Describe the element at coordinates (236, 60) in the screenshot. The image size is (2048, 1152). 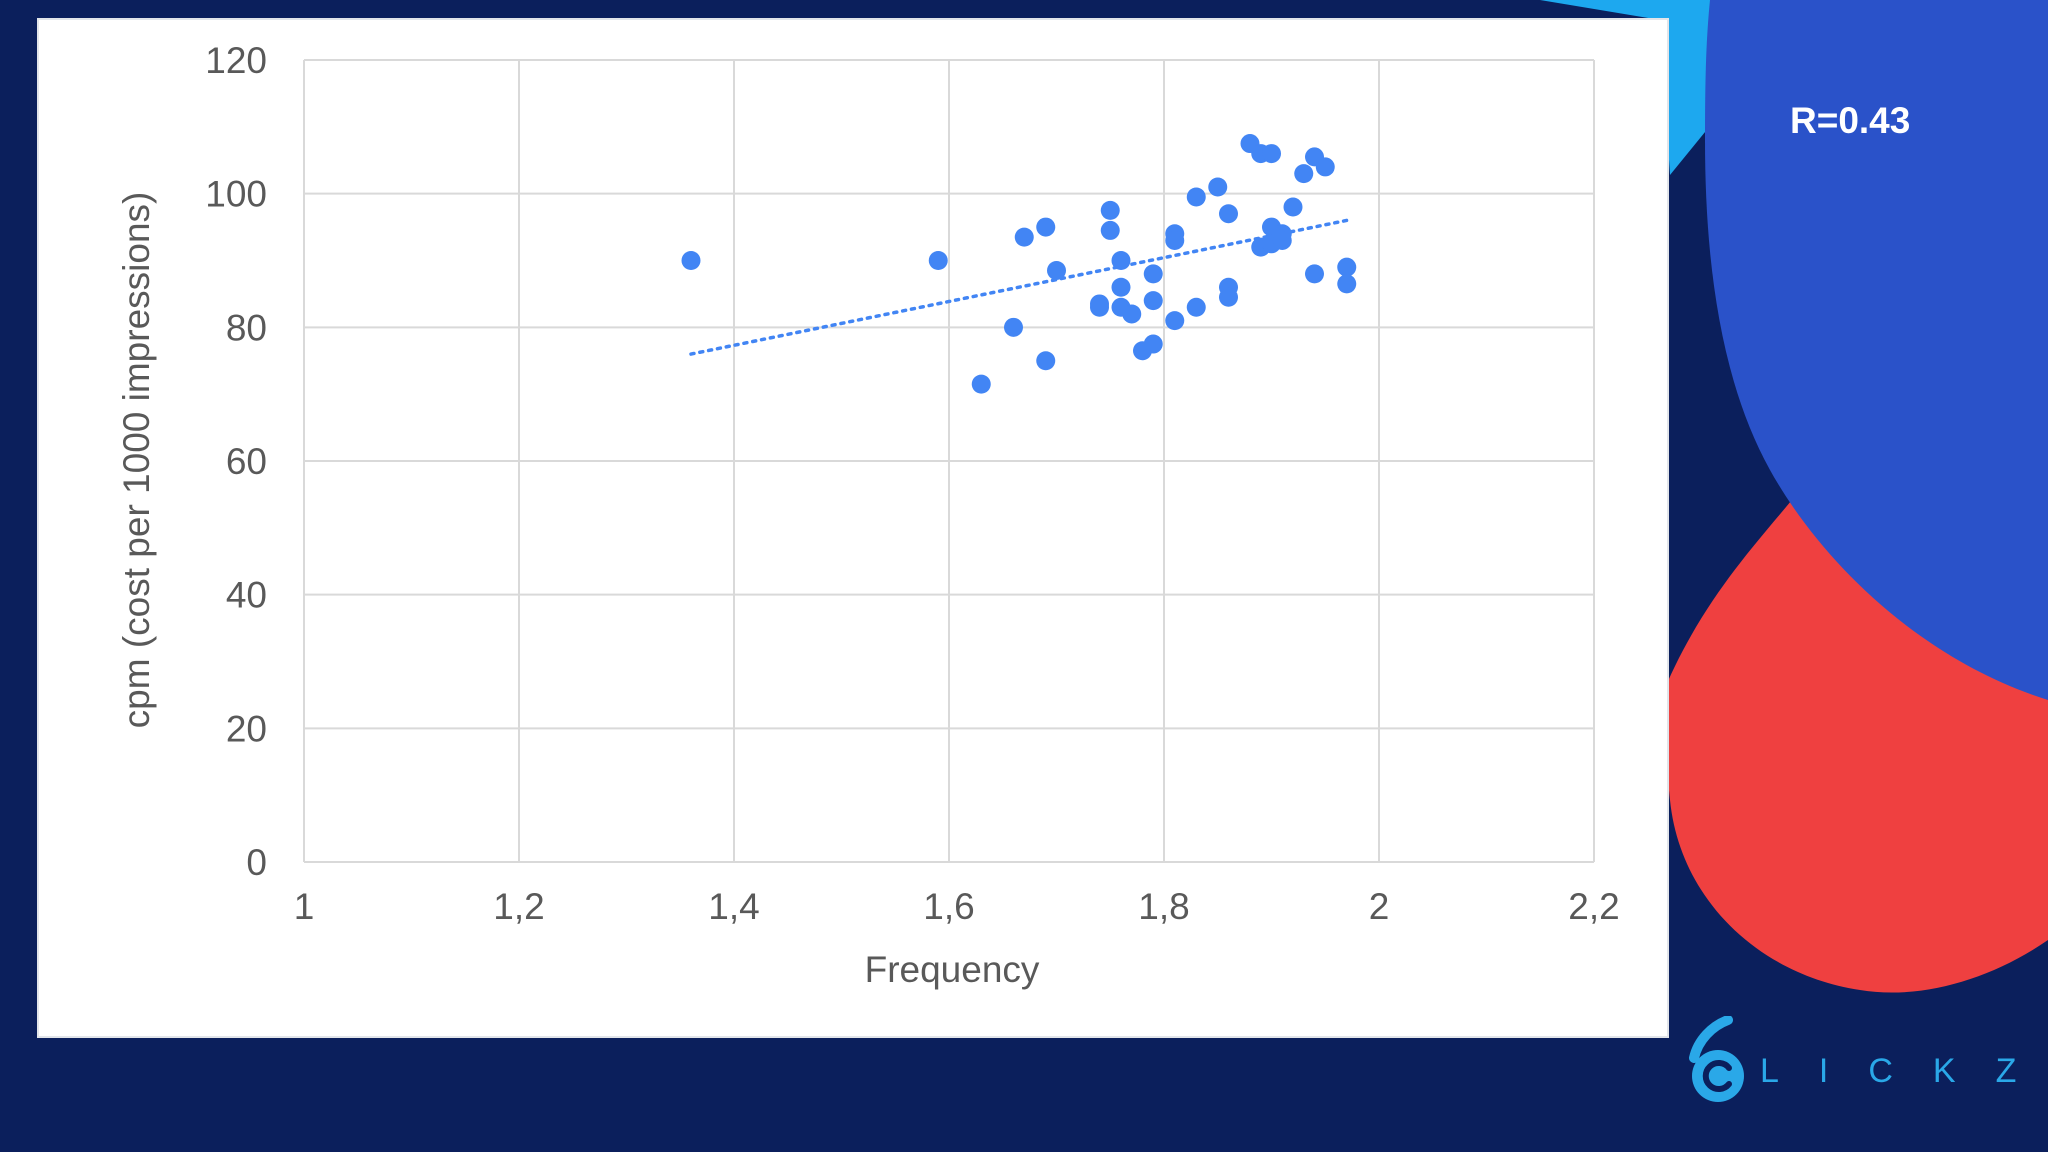
I see `y-tick-label: 120` at that location.